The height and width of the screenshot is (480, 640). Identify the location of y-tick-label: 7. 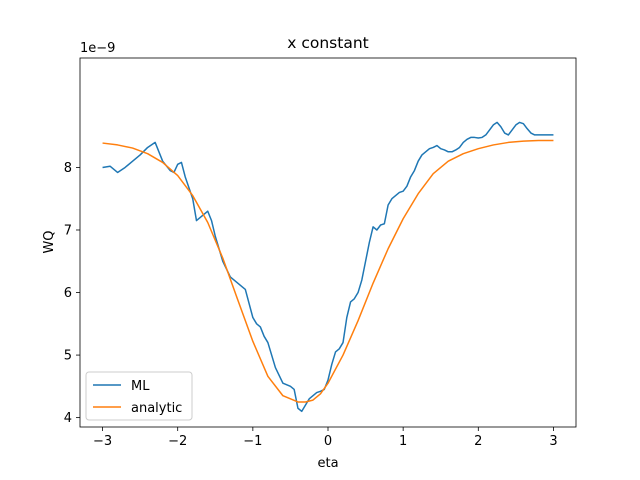
(68, 230).